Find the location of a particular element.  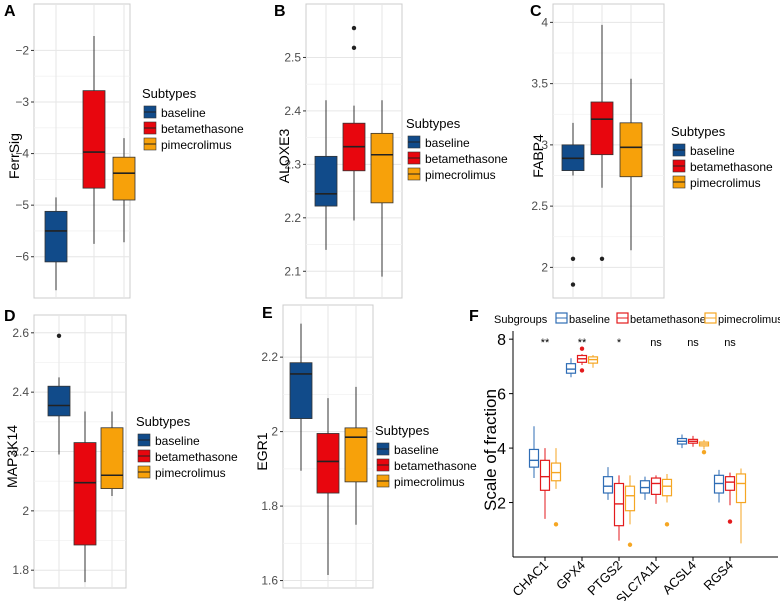

y-axis-title: EGR1 is located at coordinates (262, 451).